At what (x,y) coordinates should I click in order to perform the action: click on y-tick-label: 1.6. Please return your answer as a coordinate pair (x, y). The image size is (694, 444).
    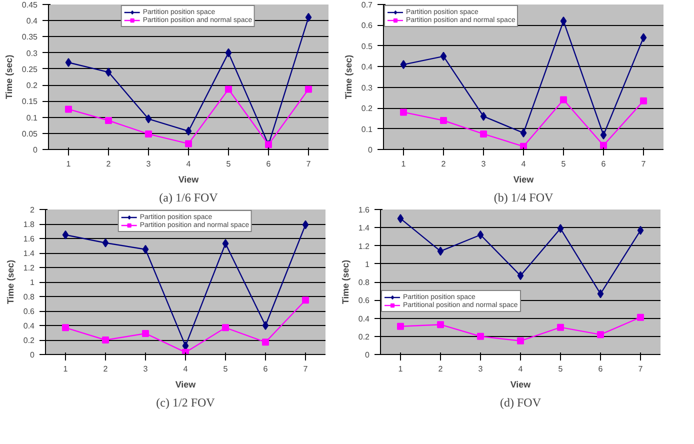
    Looking at the image, I should click on (29, 239).